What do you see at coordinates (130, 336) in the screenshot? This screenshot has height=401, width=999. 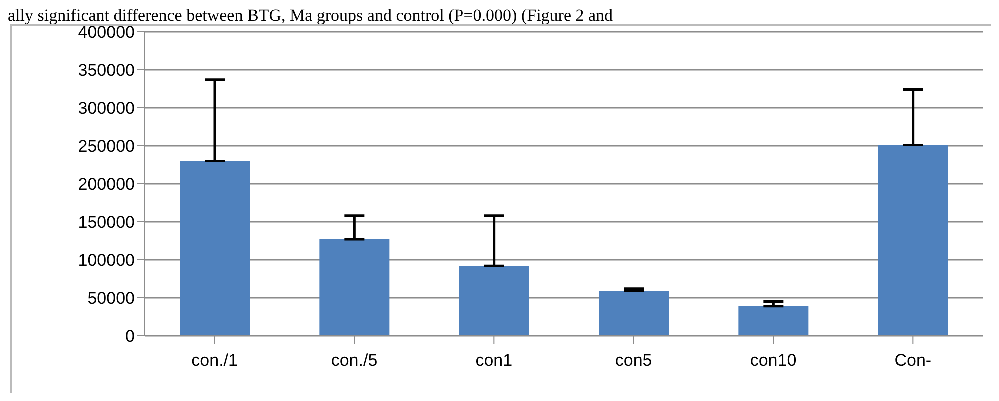 I see `y-tick-label: 0` at bounding box center [130, 336].